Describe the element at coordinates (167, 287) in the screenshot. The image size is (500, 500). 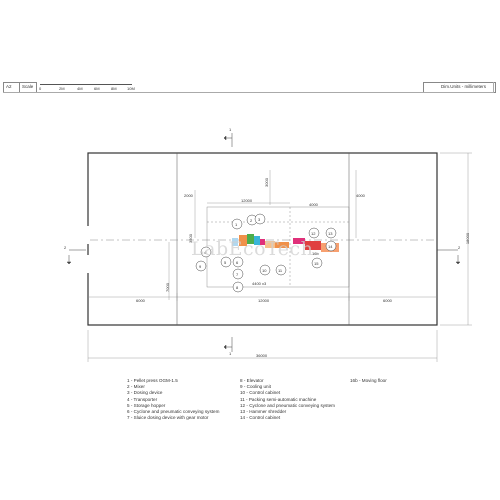
I see `dim-left-overall: 7000` at that location.